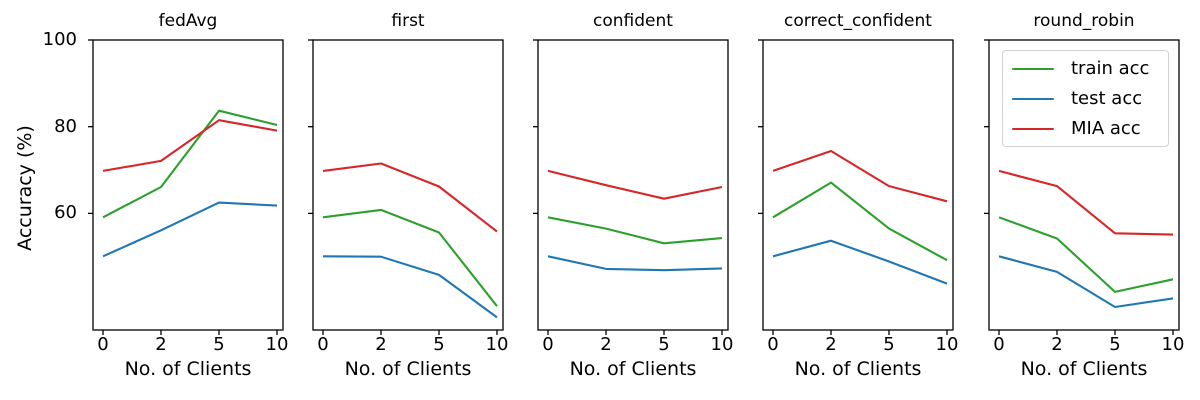 Image resolution: width=1200 pixels, height=400 pixels. Describe the element at coordinates (1033, 129) in the screenshot. I see `mia-acc-line-swatch` at that location.